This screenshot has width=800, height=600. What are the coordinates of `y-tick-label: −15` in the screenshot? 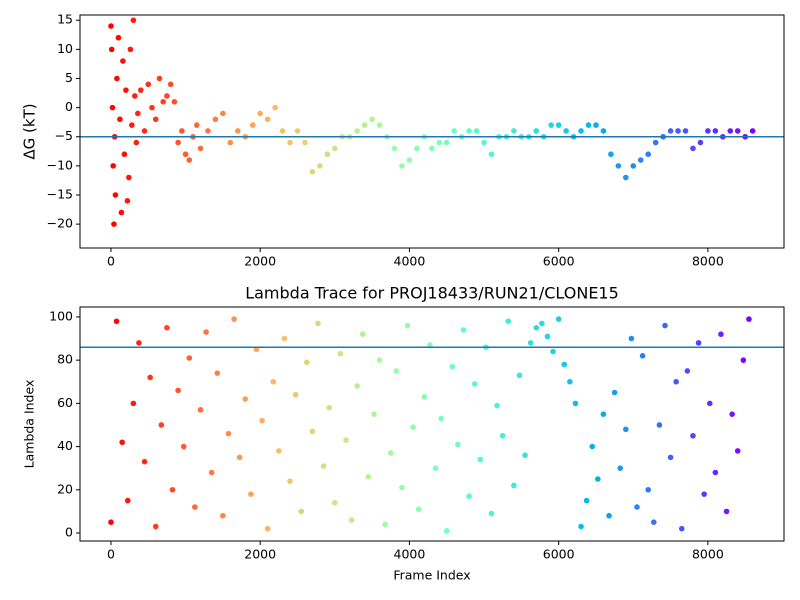 It's located at (60, 193).